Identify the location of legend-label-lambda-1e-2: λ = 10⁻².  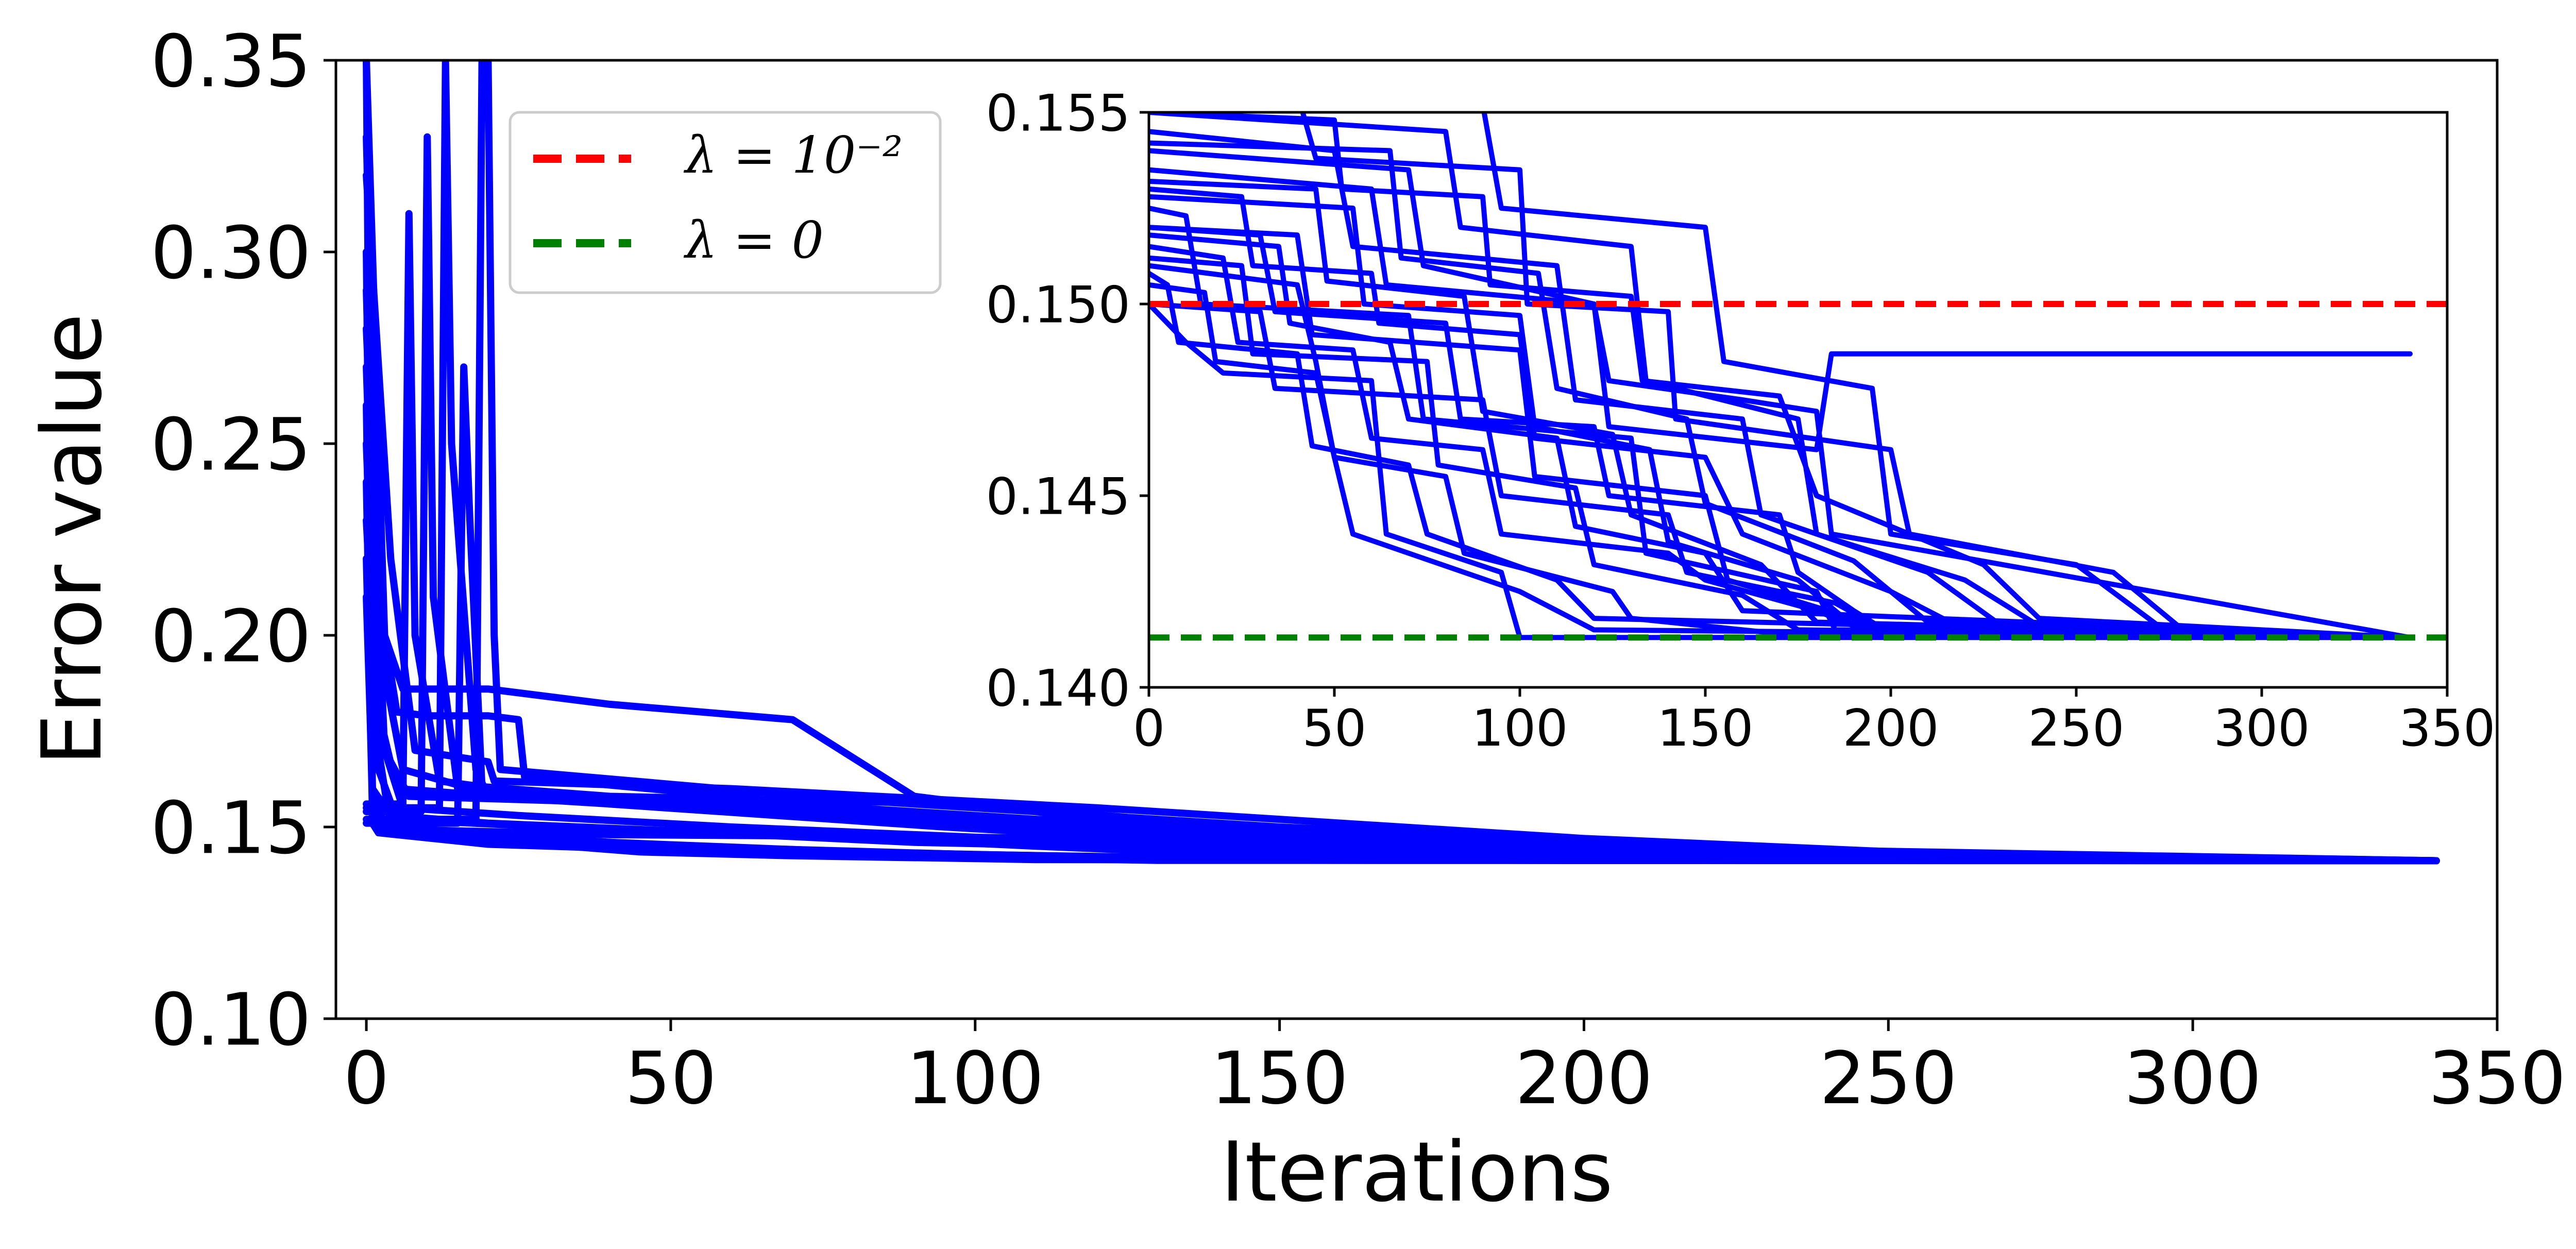
(793, 155).